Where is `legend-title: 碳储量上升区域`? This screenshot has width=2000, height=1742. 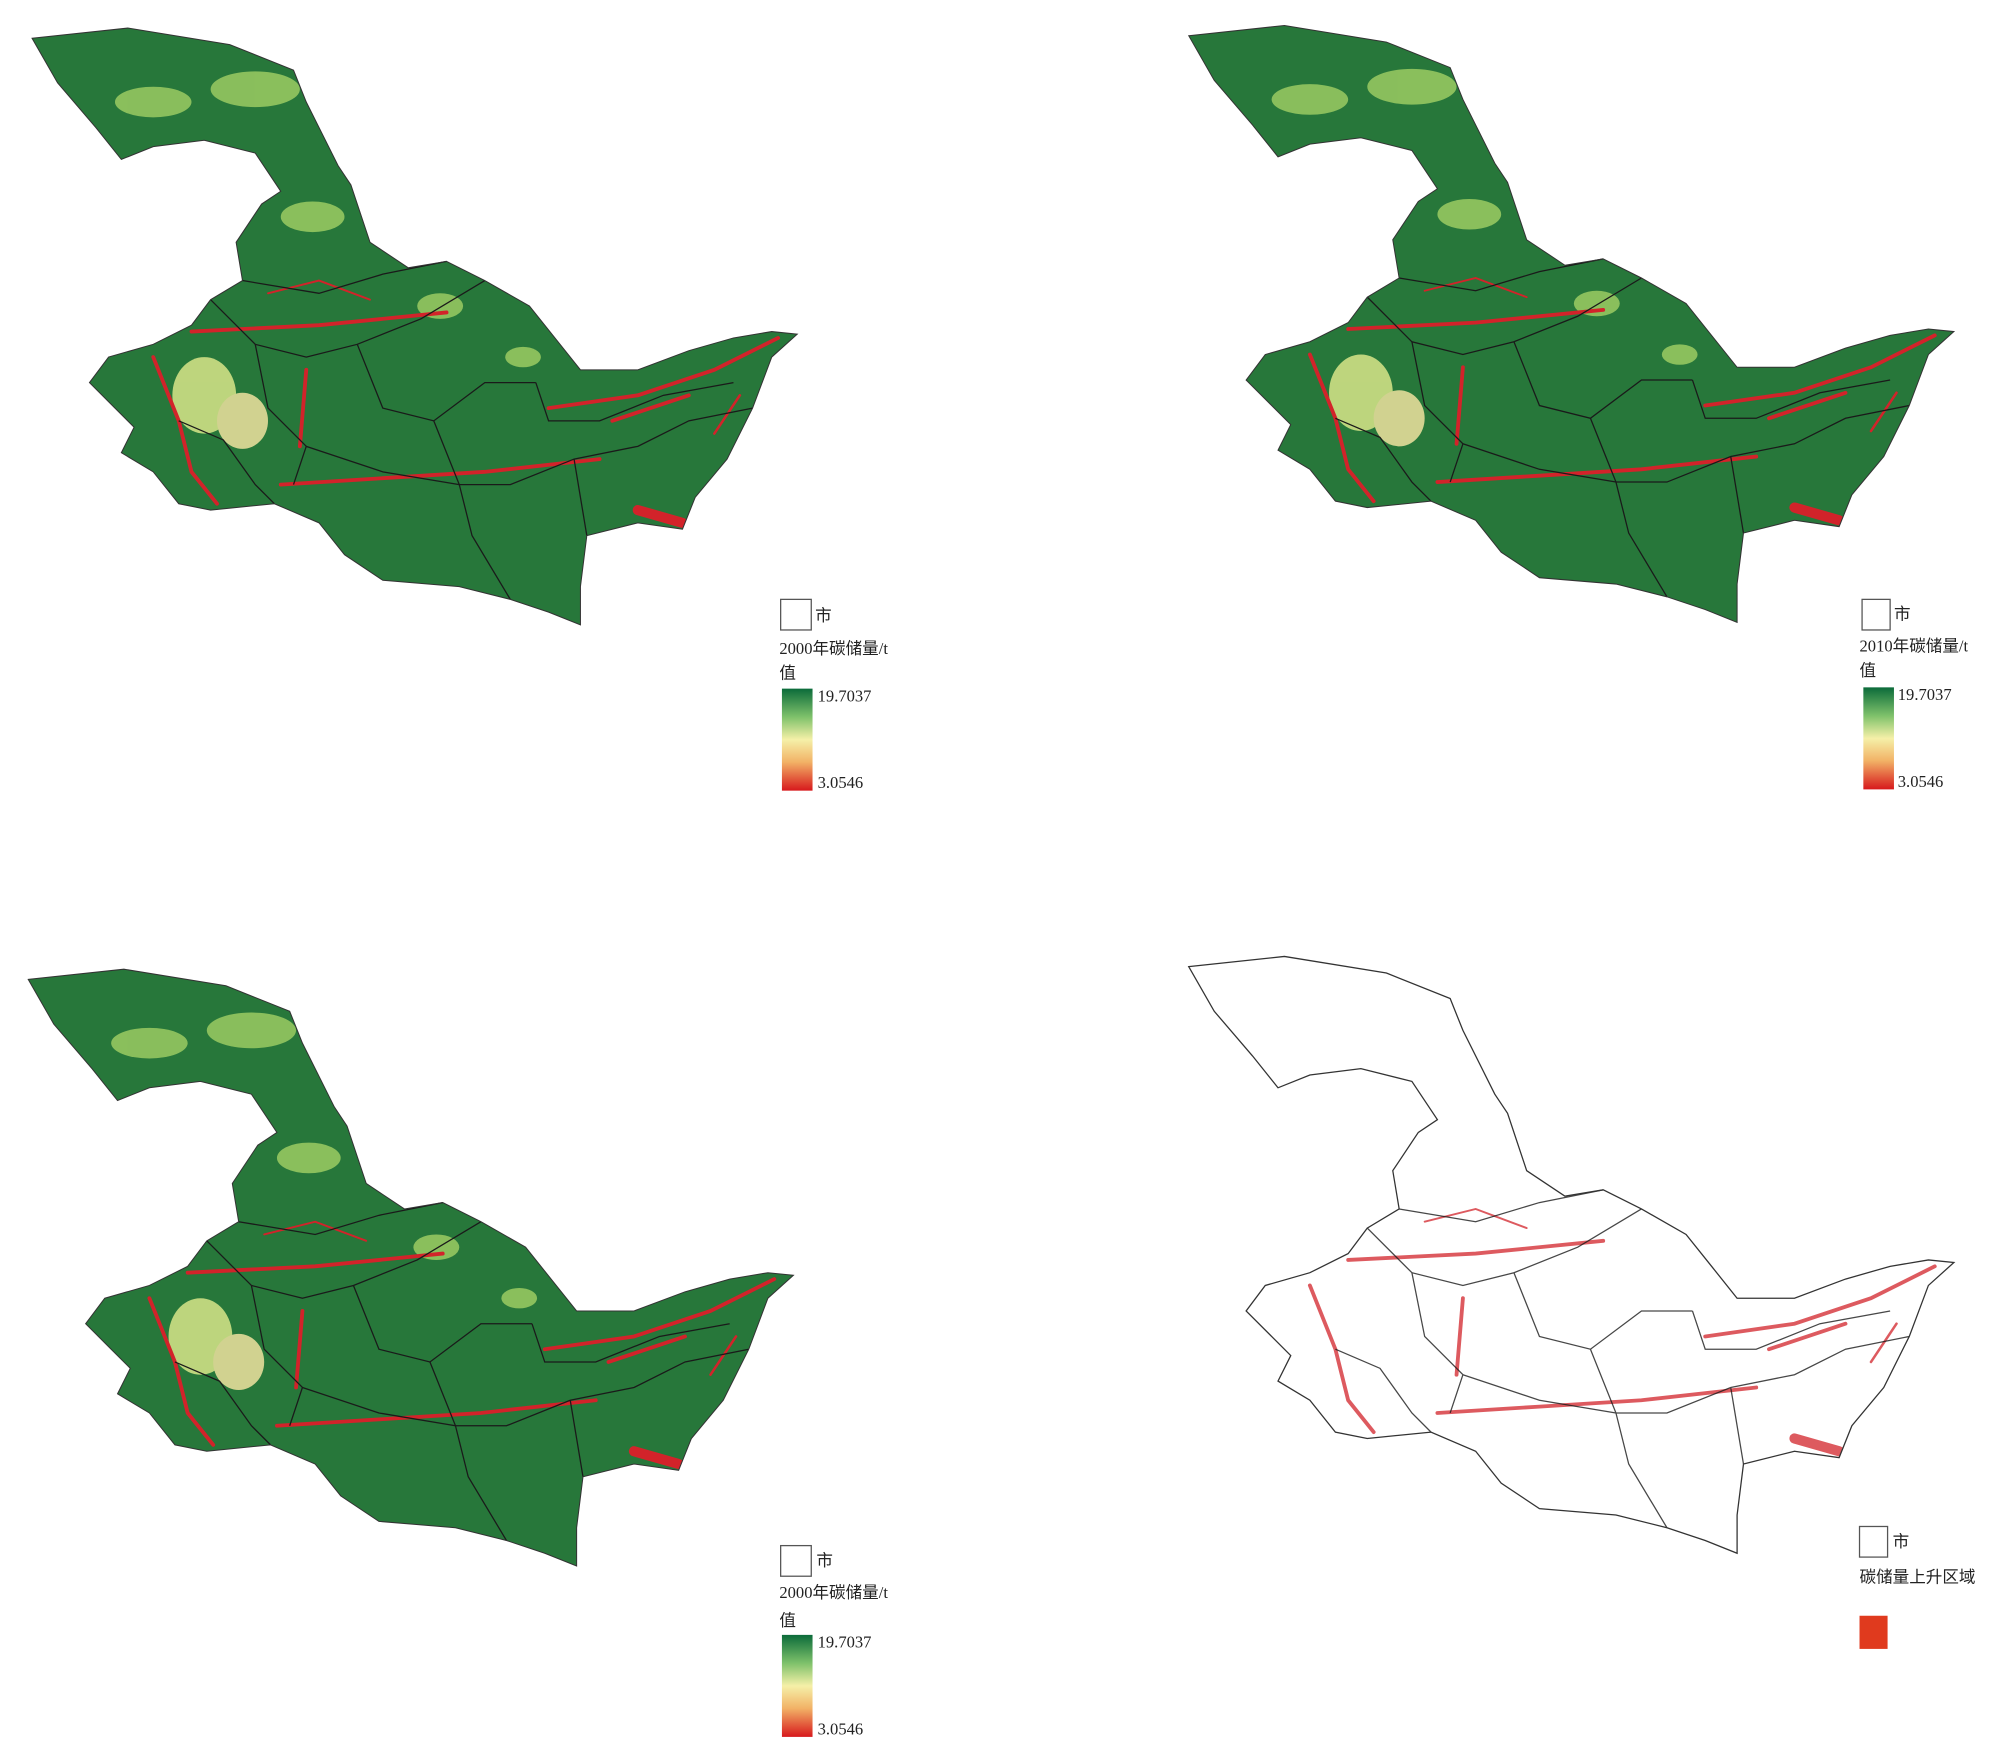 legend-title: 碳储量上升区域 is located at coordinates (1918, 1577).